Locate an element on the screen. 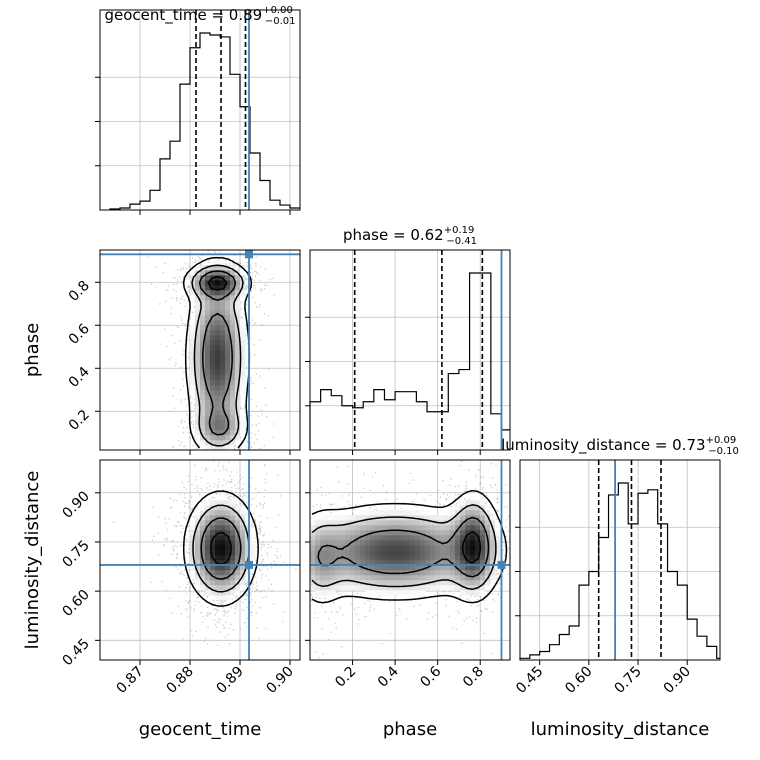 The image size is (760, 760). histogram-geocent_time is located at coordinates (204, 121).